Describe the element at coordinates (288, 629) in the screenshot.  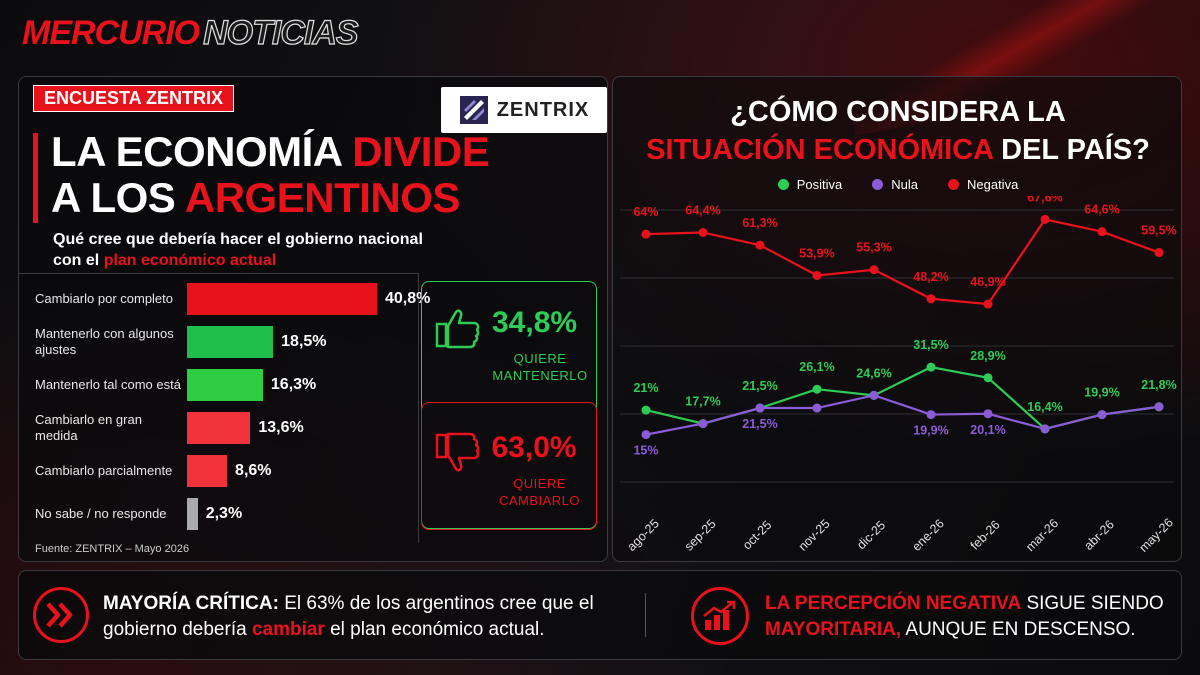
I see `footer-left-red: cambiar` at that location.